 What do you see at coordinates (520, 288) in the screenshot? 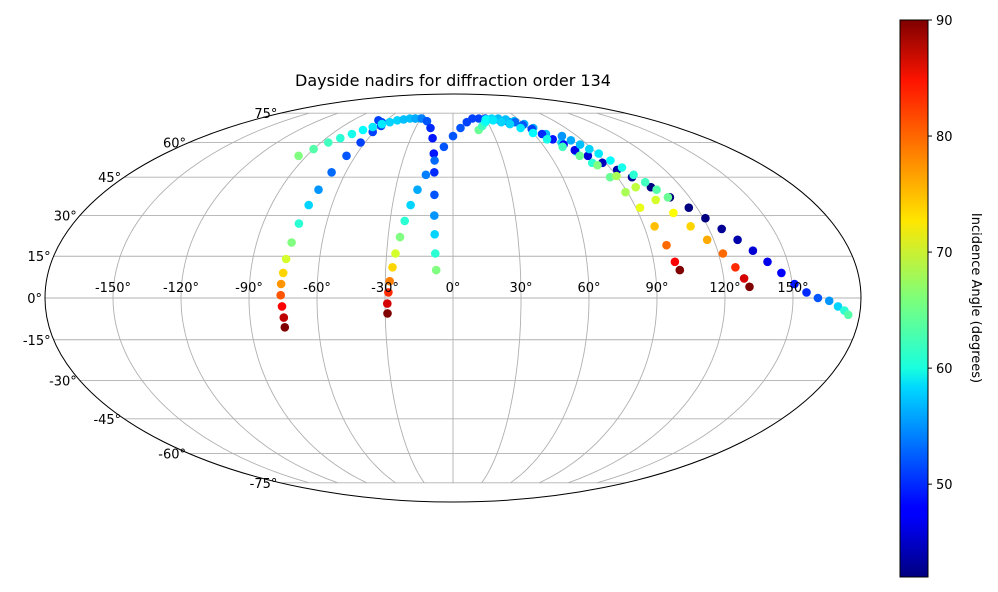
I see `longitude-tick-label: 30°` at bounding box center [520, 288].